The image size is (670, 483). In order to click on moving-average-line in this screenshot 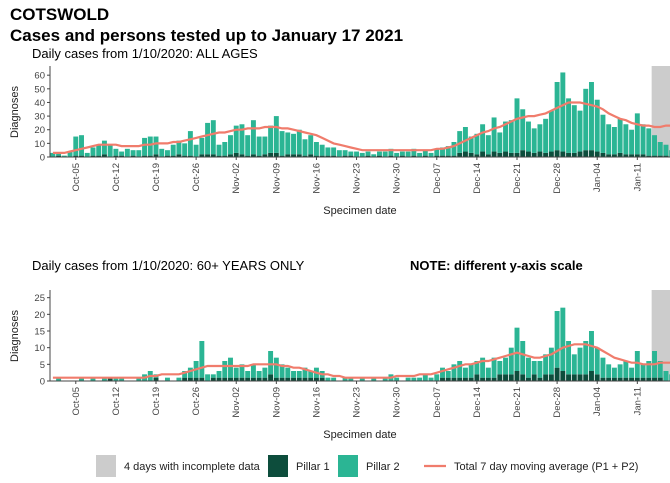, I will do `click(361, 361)`.